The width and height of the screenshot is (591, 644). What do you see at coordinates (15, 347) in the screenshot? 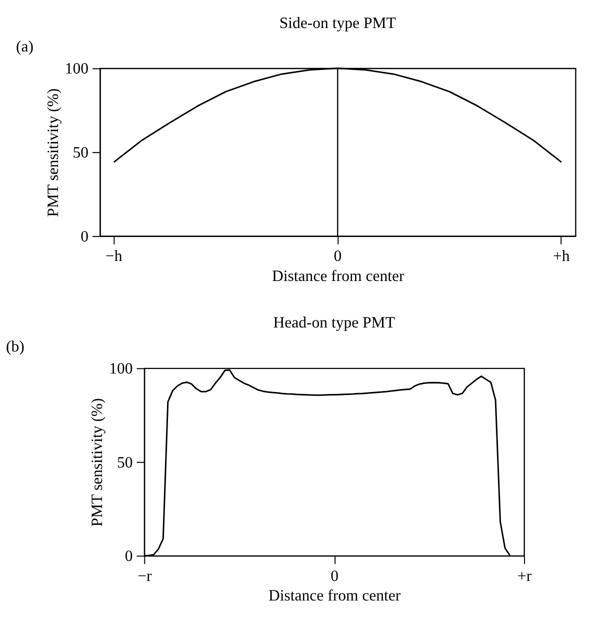
I see `text: (b)` at bounding box center [15, 347].